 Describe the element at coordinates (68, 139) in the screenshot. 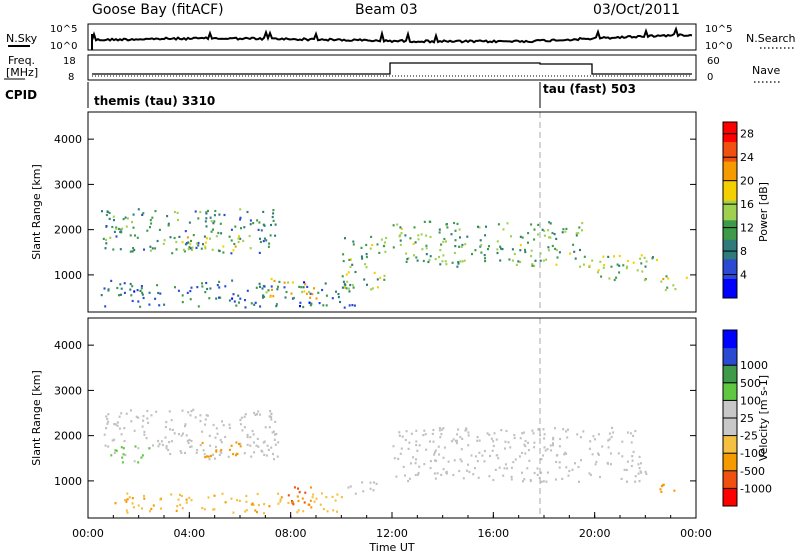

I see `y-tick-label: 4000` at that location.